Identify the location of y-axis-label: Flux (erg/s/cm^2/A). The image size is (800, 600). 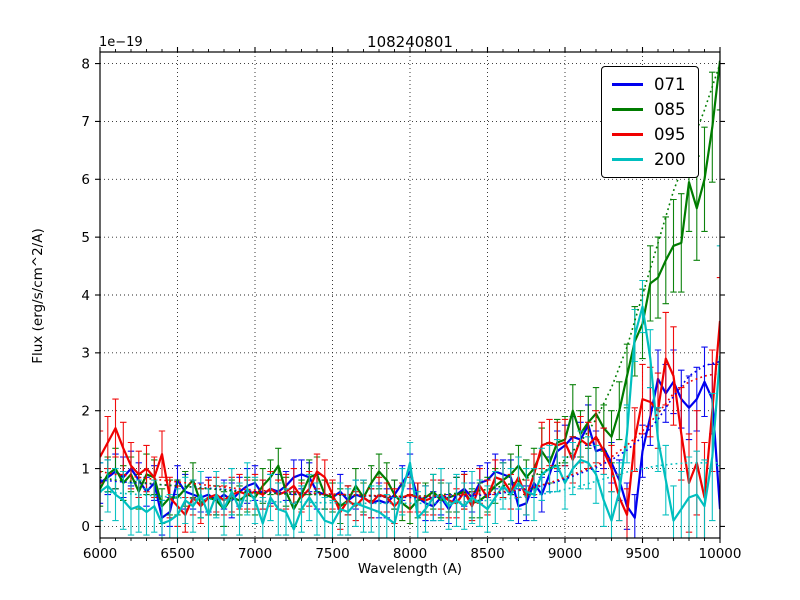
(38, 296).